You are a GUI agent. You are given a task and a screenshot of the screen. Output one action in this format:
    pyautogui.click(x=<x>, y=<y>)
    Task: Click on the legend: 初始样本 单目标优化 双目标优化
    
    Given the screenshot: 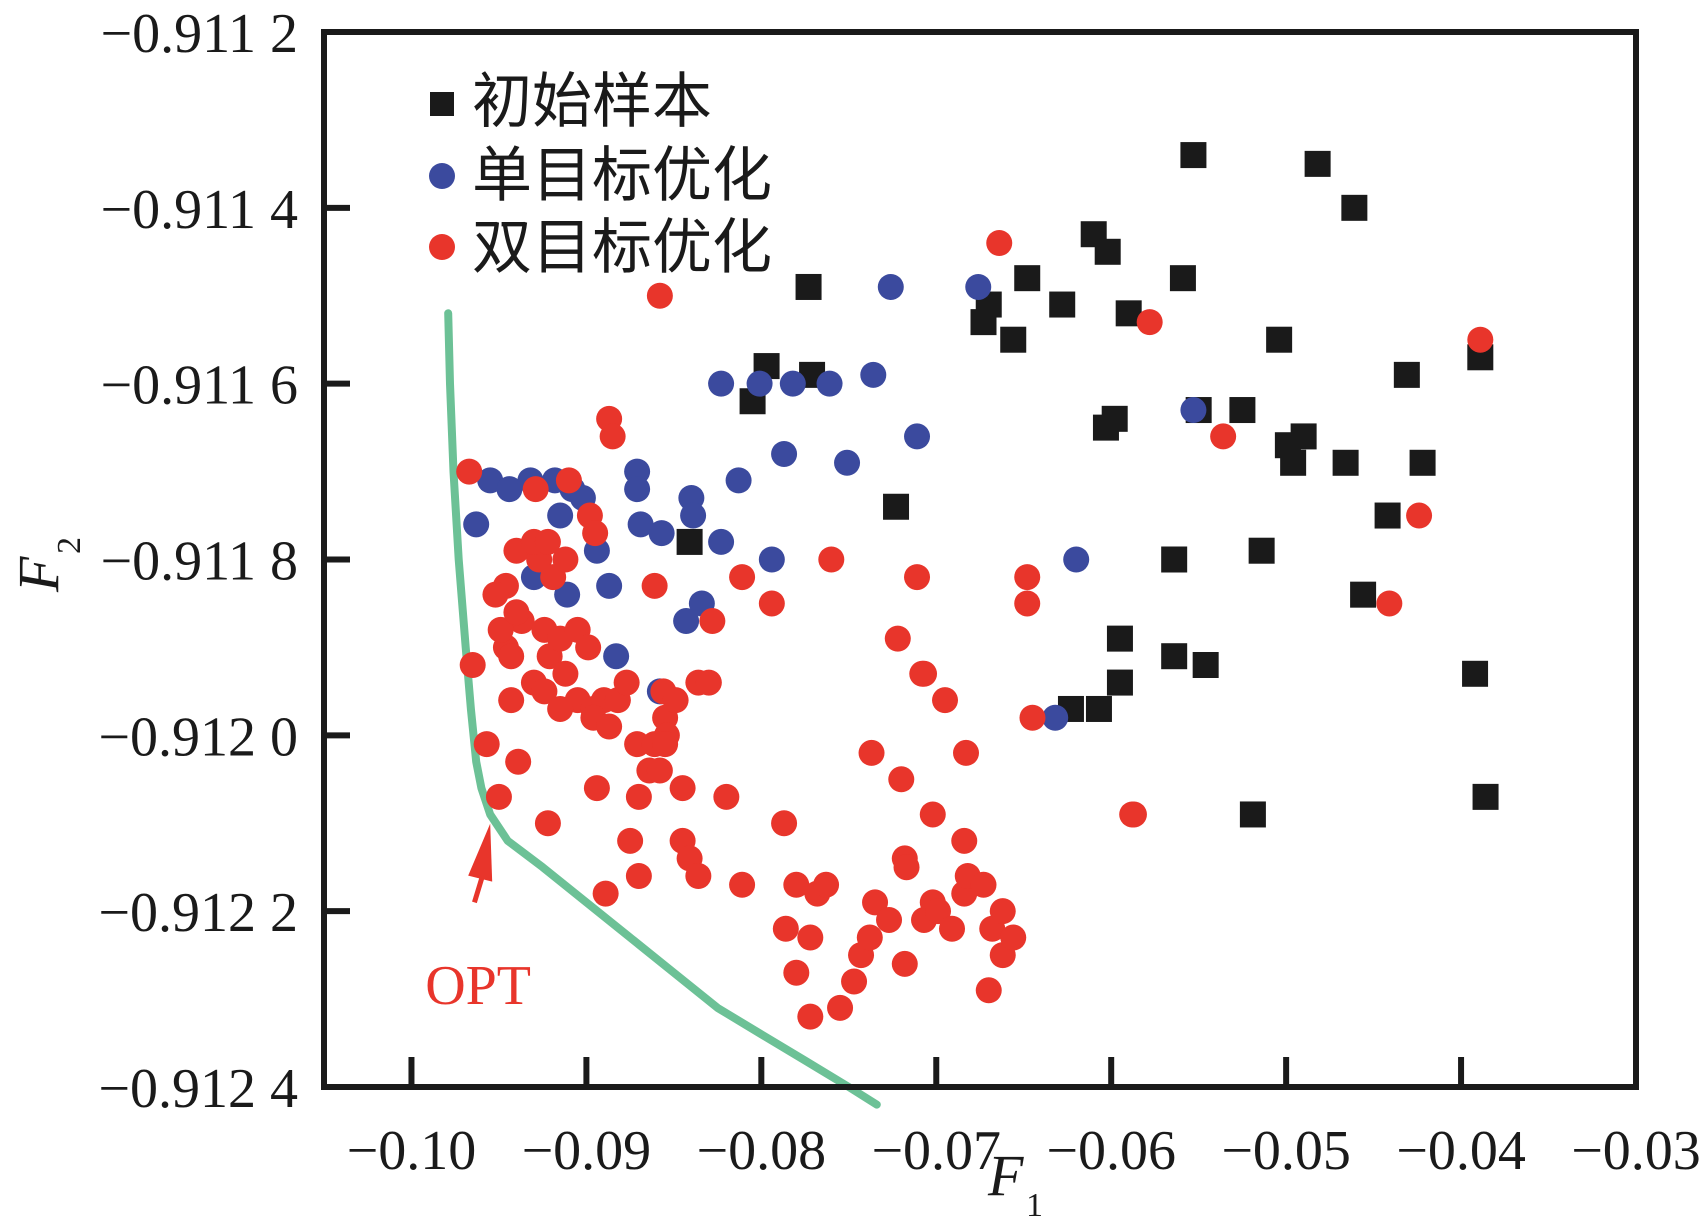 What is the action you would take?
    pyautogui.click(x=600, y=175)
    